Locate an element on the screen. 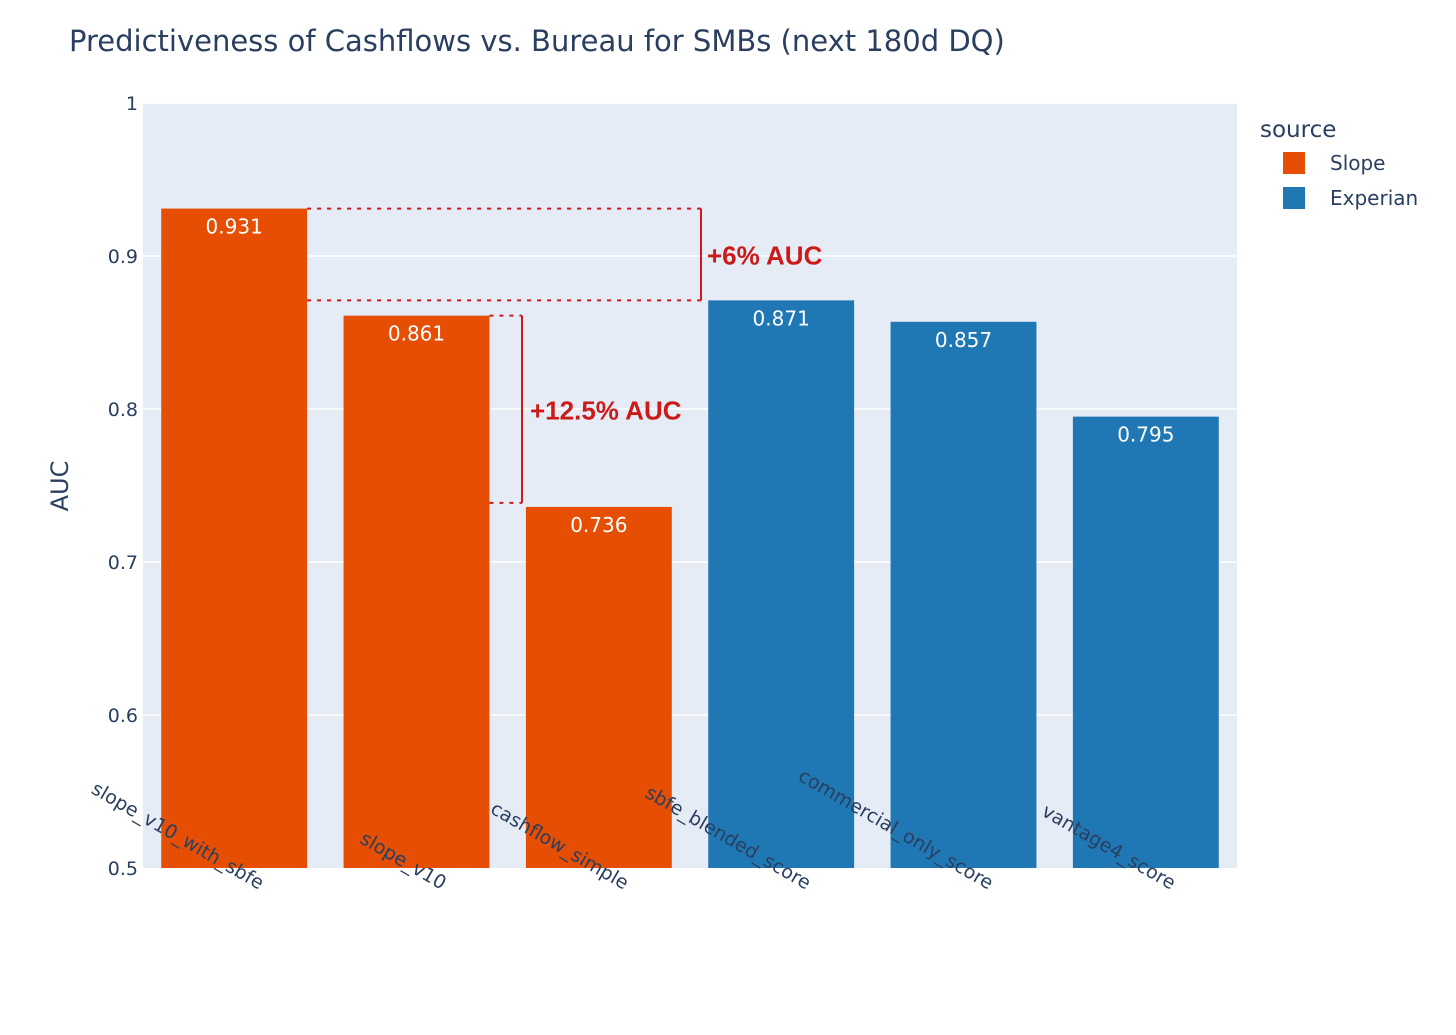  legend-title: source is located at coordinates (1298, 130).